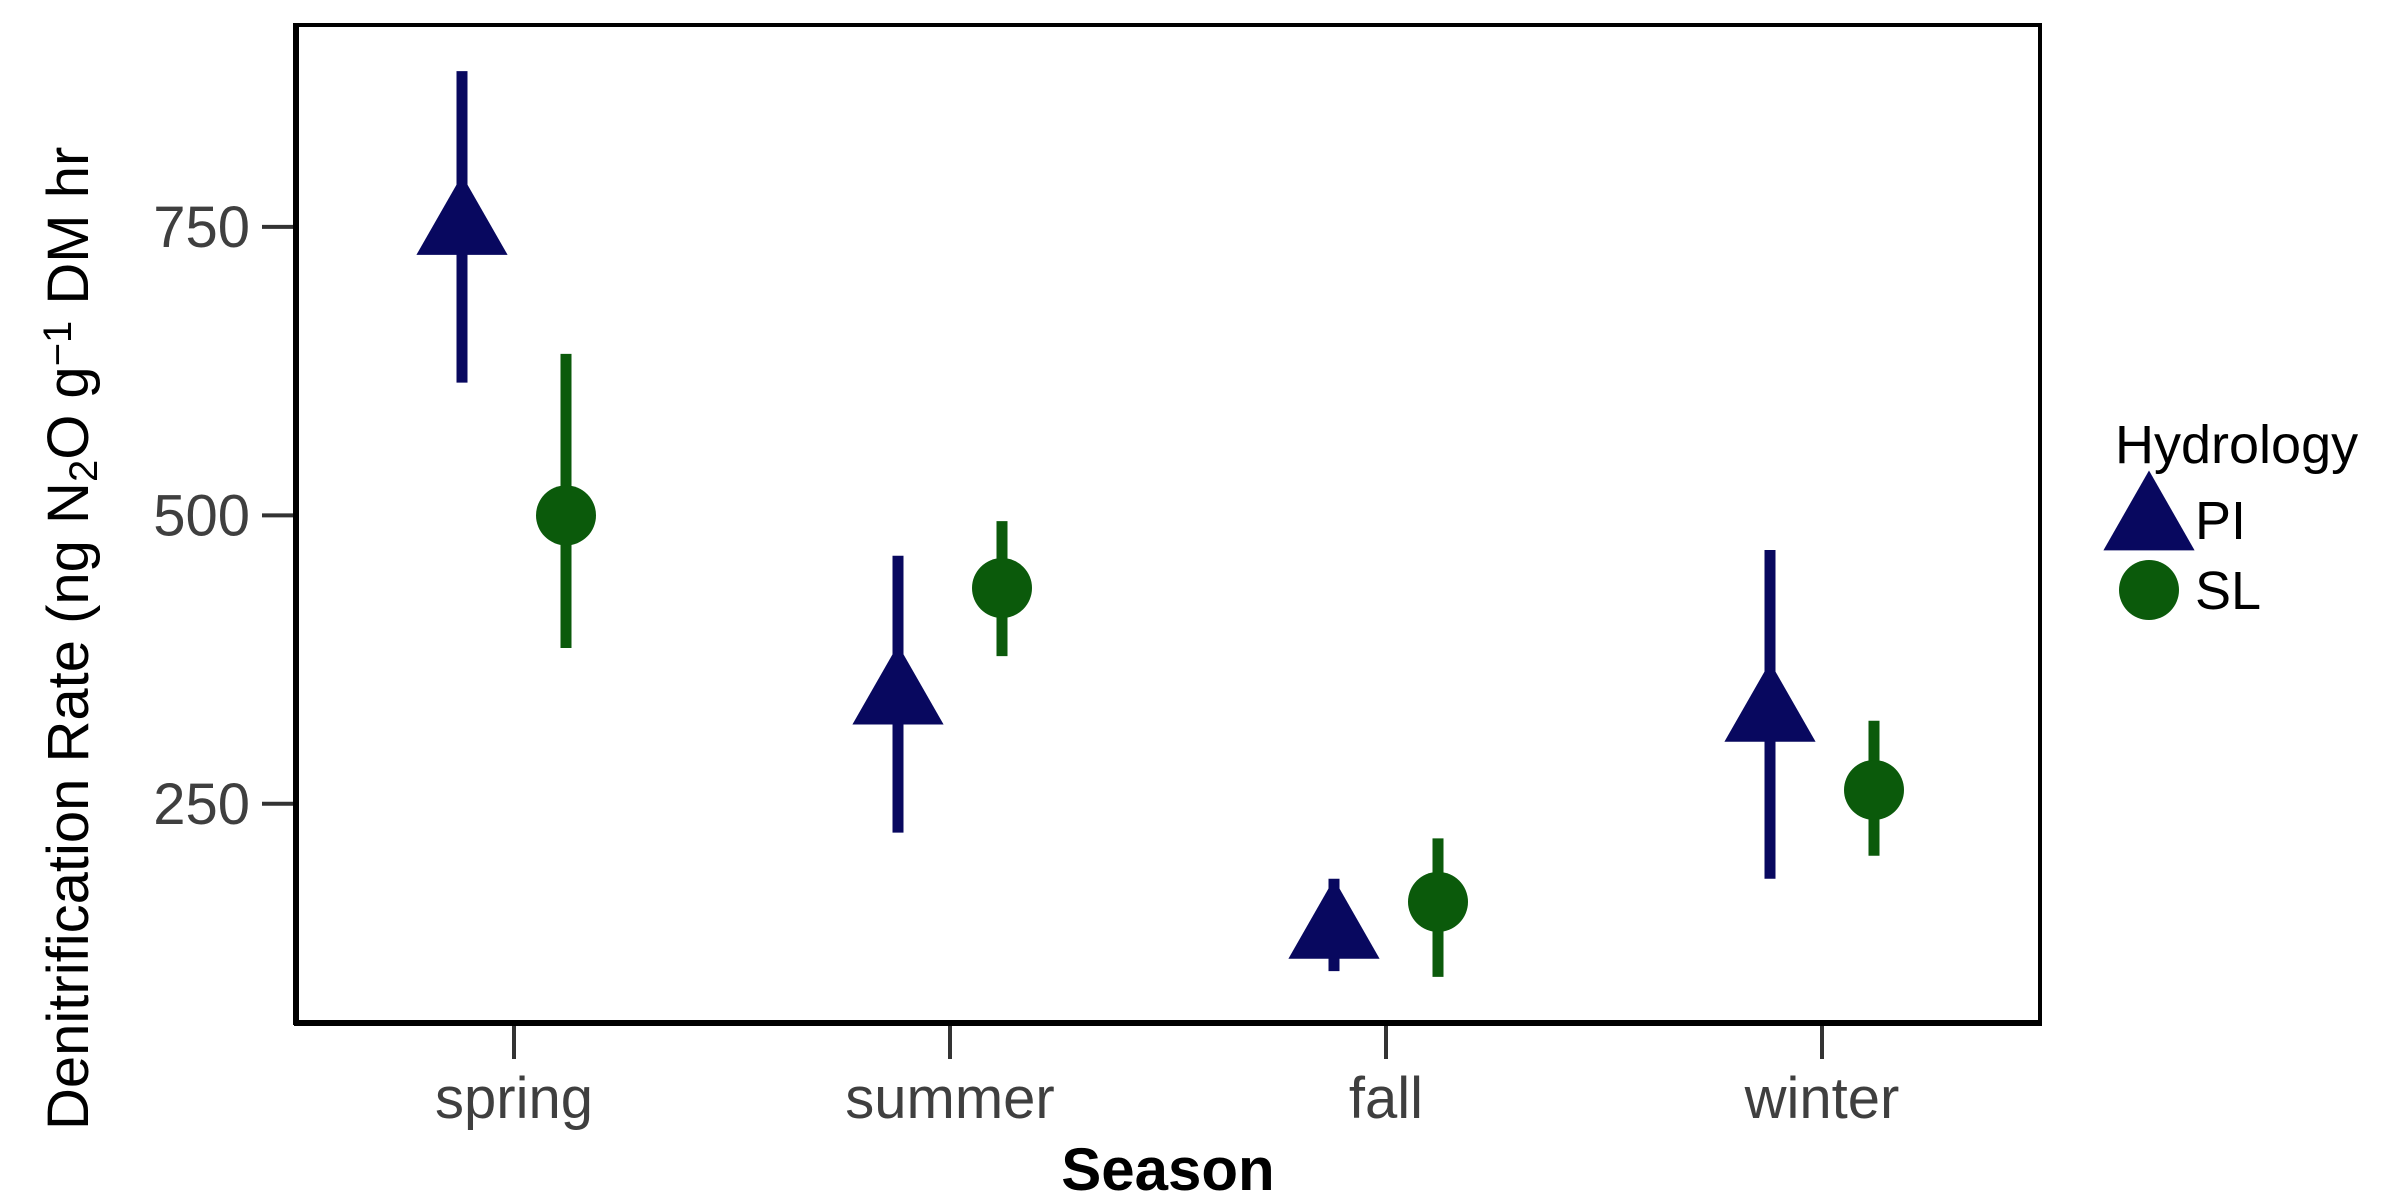 This screenshot has height=1200, width=2400. Describe the element at coordinates (68, 234) in the screenshot. I see `y-axis-title-suffix: DM hr` at that location.